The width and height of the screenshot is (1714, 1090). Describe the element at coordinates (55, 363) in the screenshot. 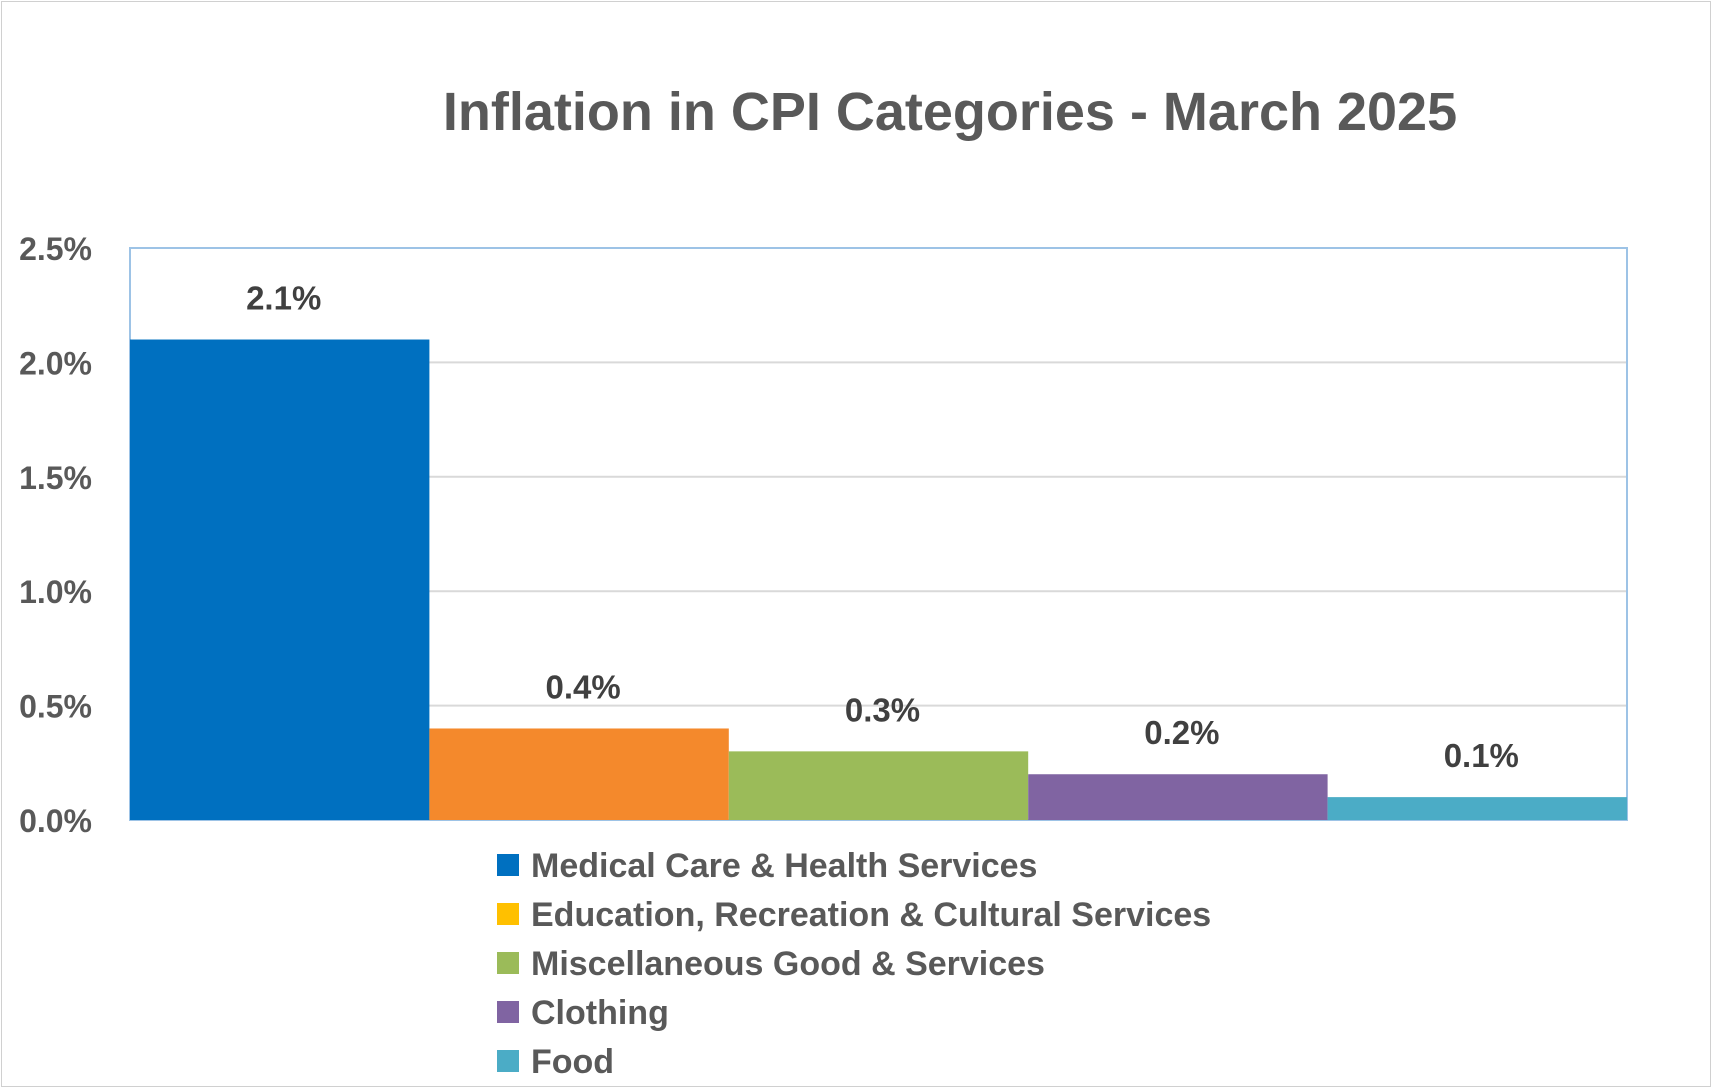

I see `y-tick-label: 2.0%` at that location.